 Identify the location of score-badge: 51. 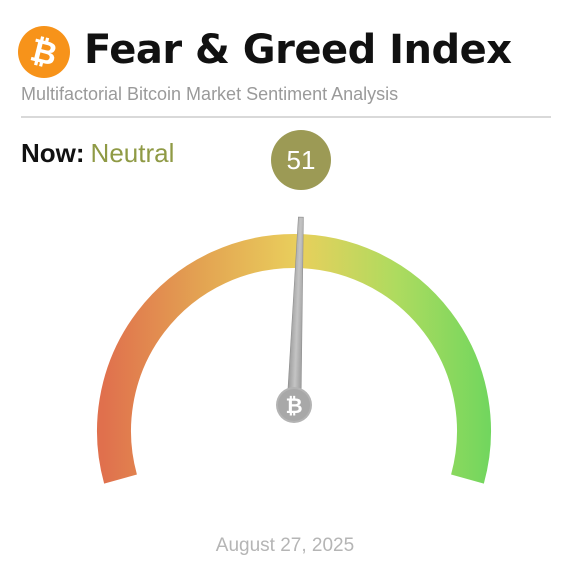
(301, 160).